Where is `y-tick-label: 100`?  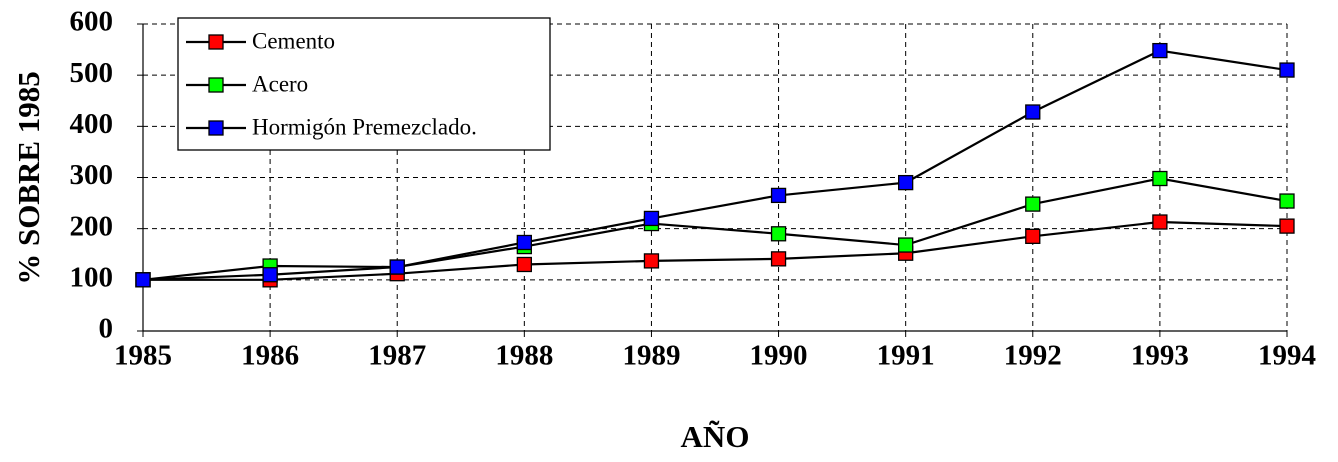 y-tick-label: 100 is located at coordinates (92, 277).